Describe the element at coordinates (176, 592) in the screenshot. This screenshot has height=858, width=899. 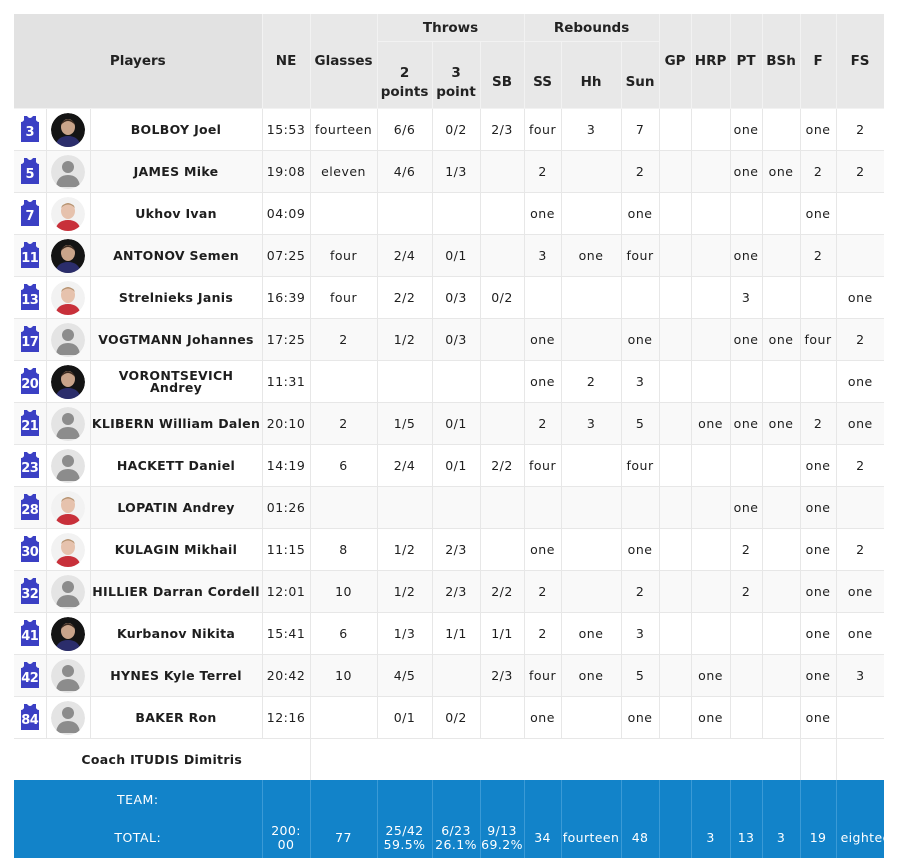
I see `player-name: HILLIER Darran Cordell` at that location.